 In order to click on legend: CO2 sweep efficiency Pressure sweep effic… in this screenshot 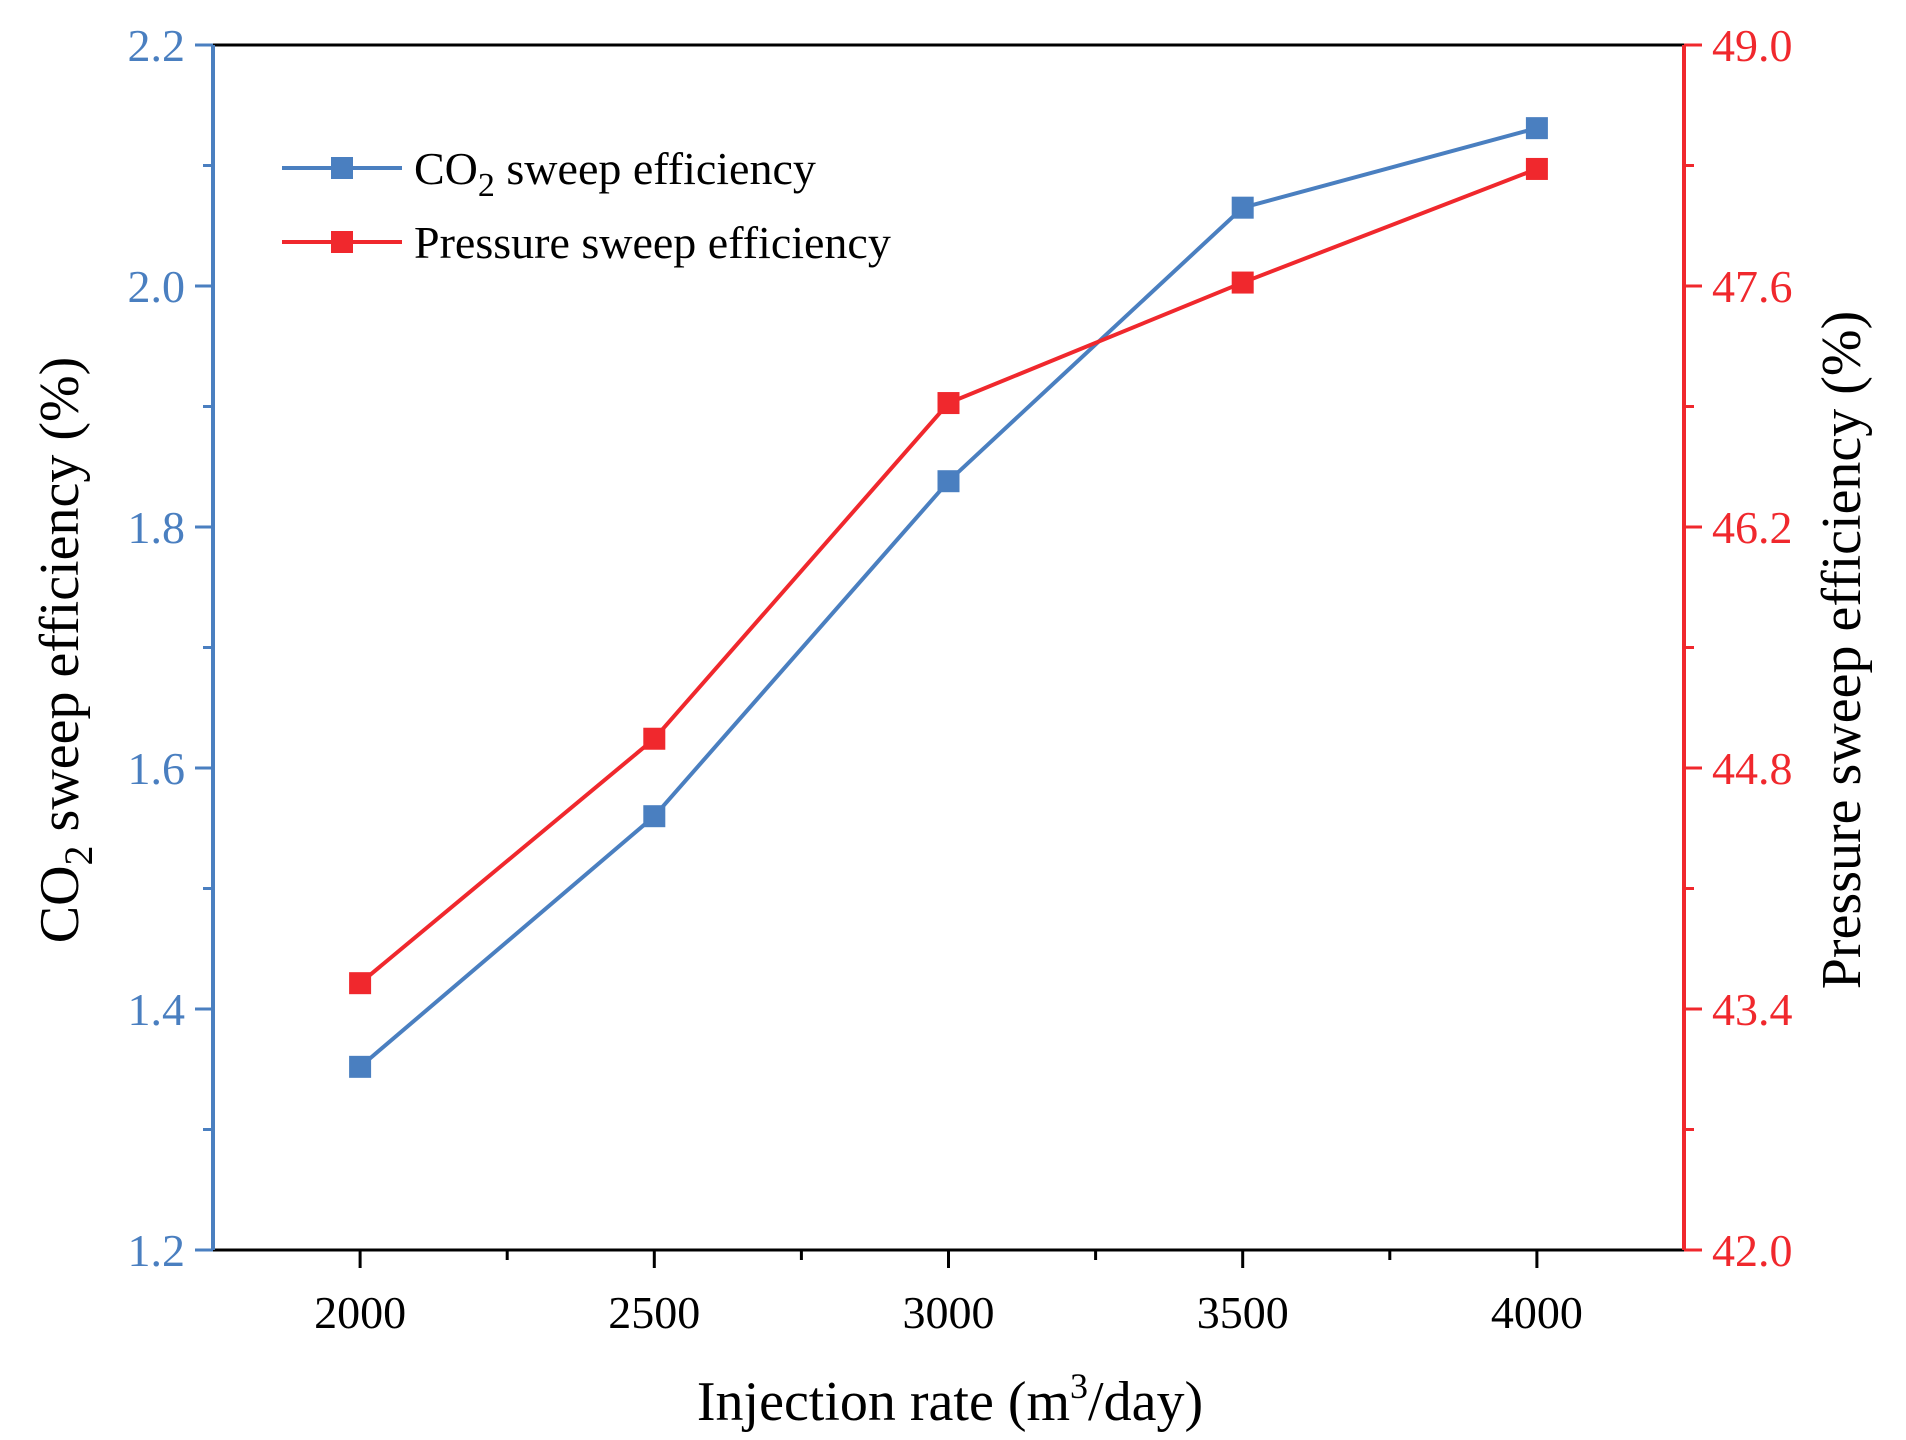, I will do `click(586, 205)`.